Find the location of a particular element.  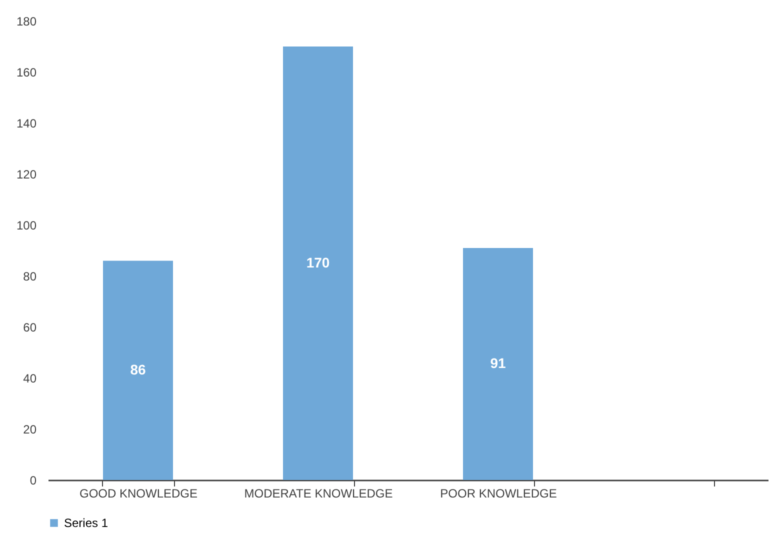

data-label: 91 is located at coordinates (498, 362).